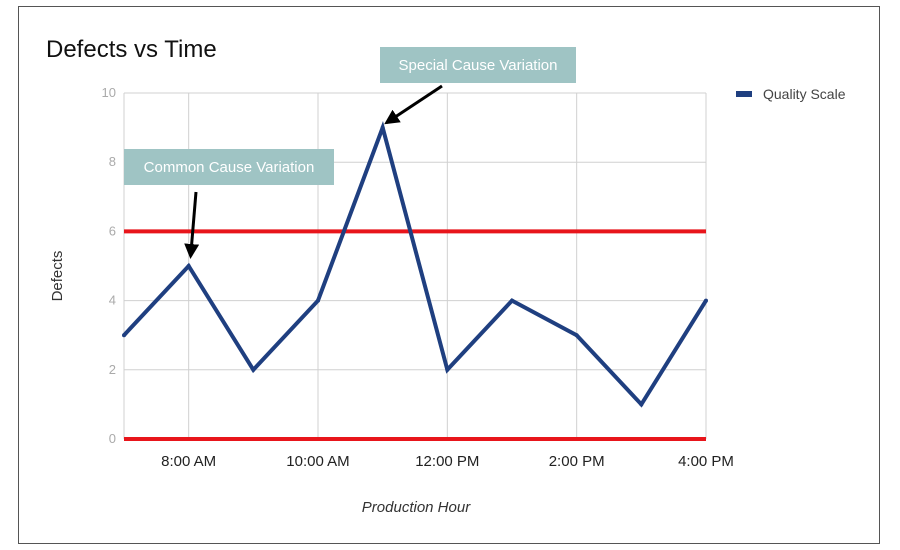 The height and width of the screenshot is (550, 900). I want to click on annotation-label: Special Cause Variation, so click(478, 65).